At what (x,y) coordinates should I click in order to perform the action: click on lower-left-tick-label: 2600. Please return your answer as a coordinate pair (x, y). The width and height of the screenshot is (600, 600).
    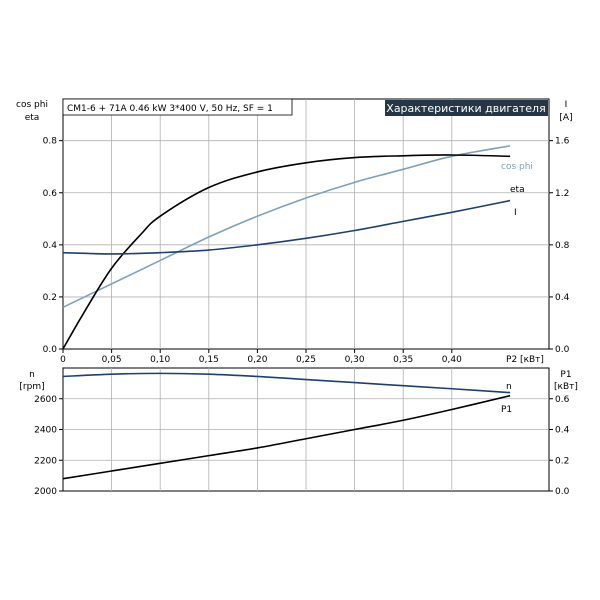
    Looking at the image, I should click on (45, 400).